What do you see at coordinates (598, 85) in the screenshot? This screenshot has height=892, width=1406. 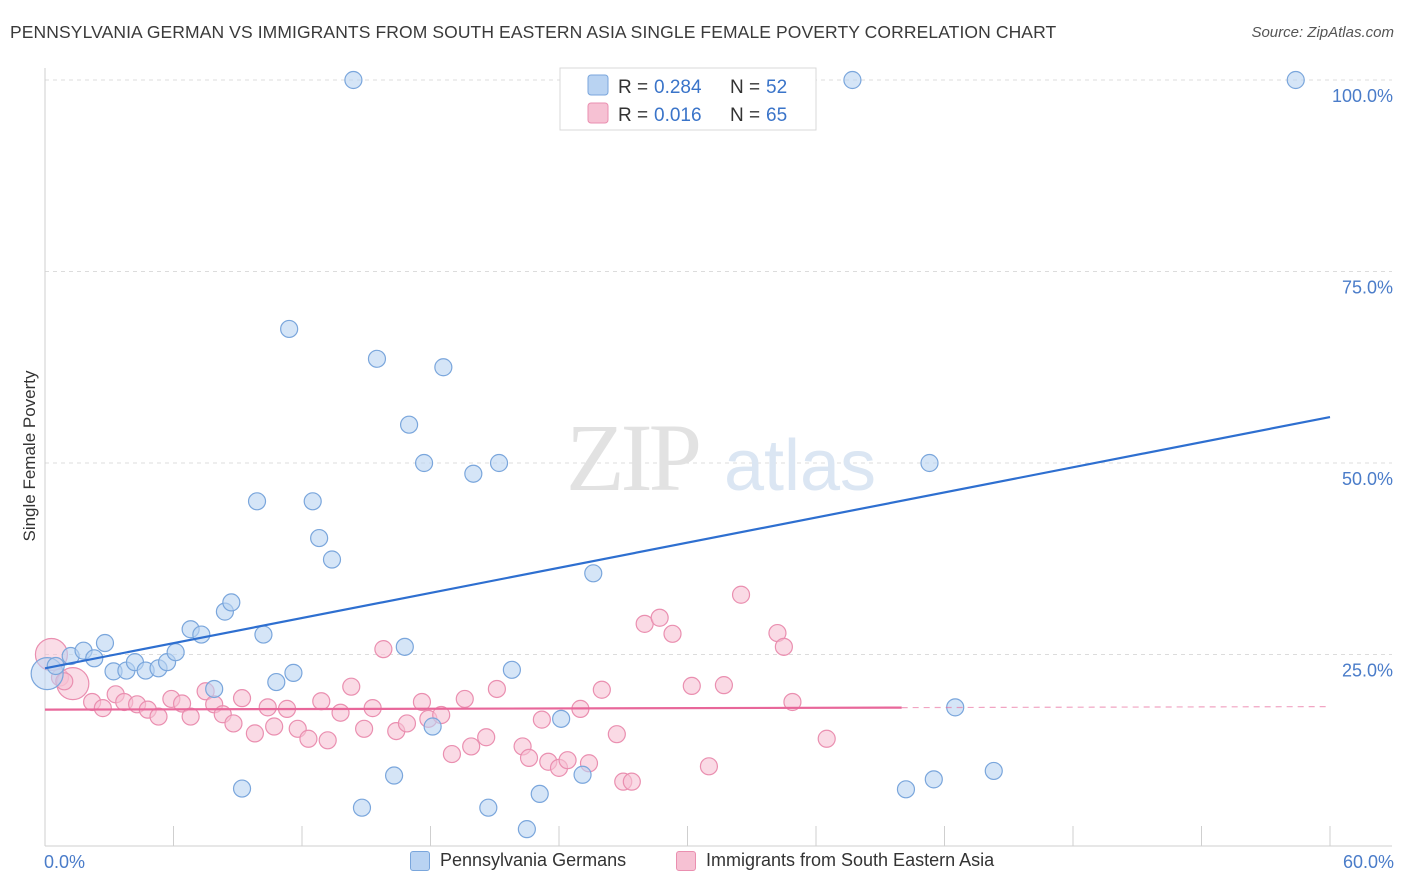 I see `legend-swatch-blue` at bounding box center [598, 85].